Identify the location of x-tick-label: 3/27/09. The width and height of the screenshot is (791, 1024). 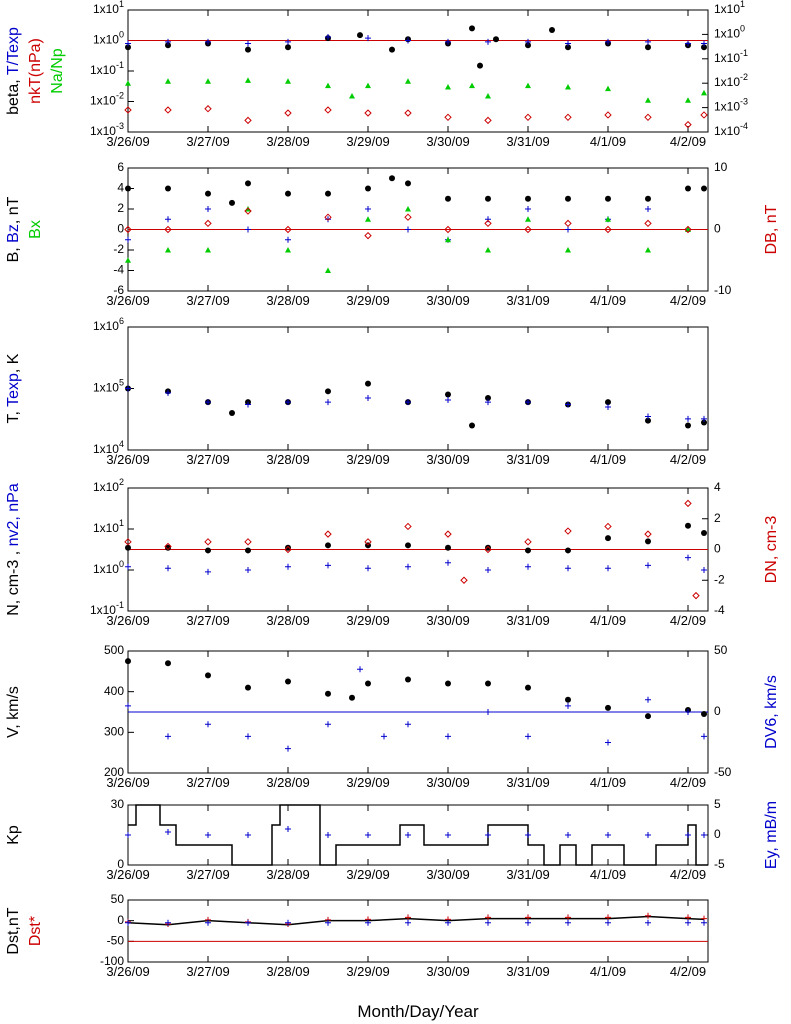
(207, 459).